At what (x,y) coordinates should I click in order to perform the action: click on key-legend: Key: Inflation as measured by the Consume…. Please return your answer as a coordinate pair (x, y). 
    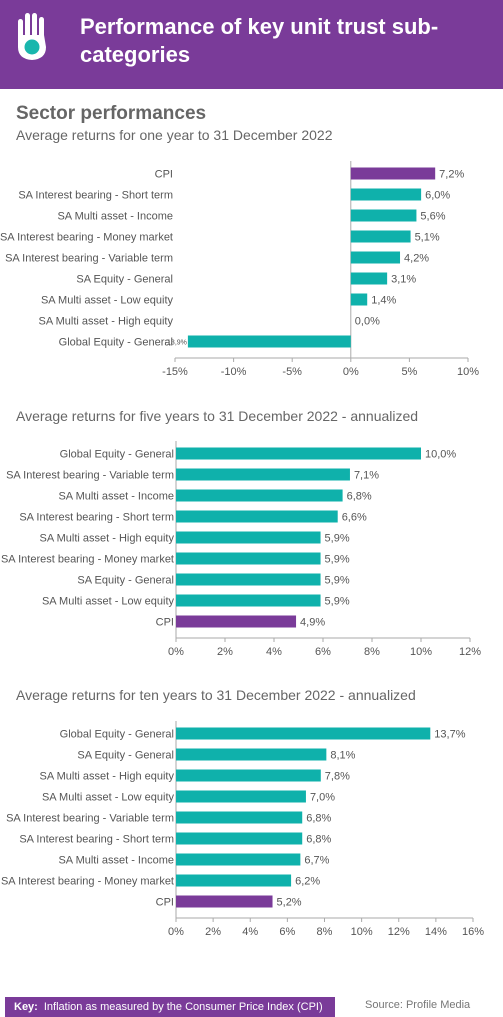
    Looking at the image, I should click on (170, 1007).